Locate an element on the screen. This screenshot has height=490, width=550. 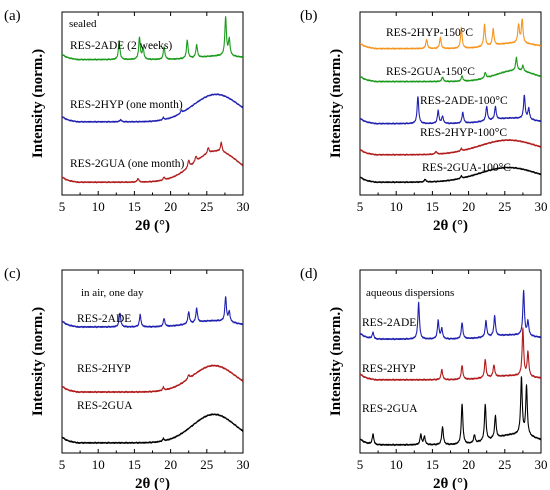
series-trace-res-2ade-2-weeks- is located at coordinates (152, 38).